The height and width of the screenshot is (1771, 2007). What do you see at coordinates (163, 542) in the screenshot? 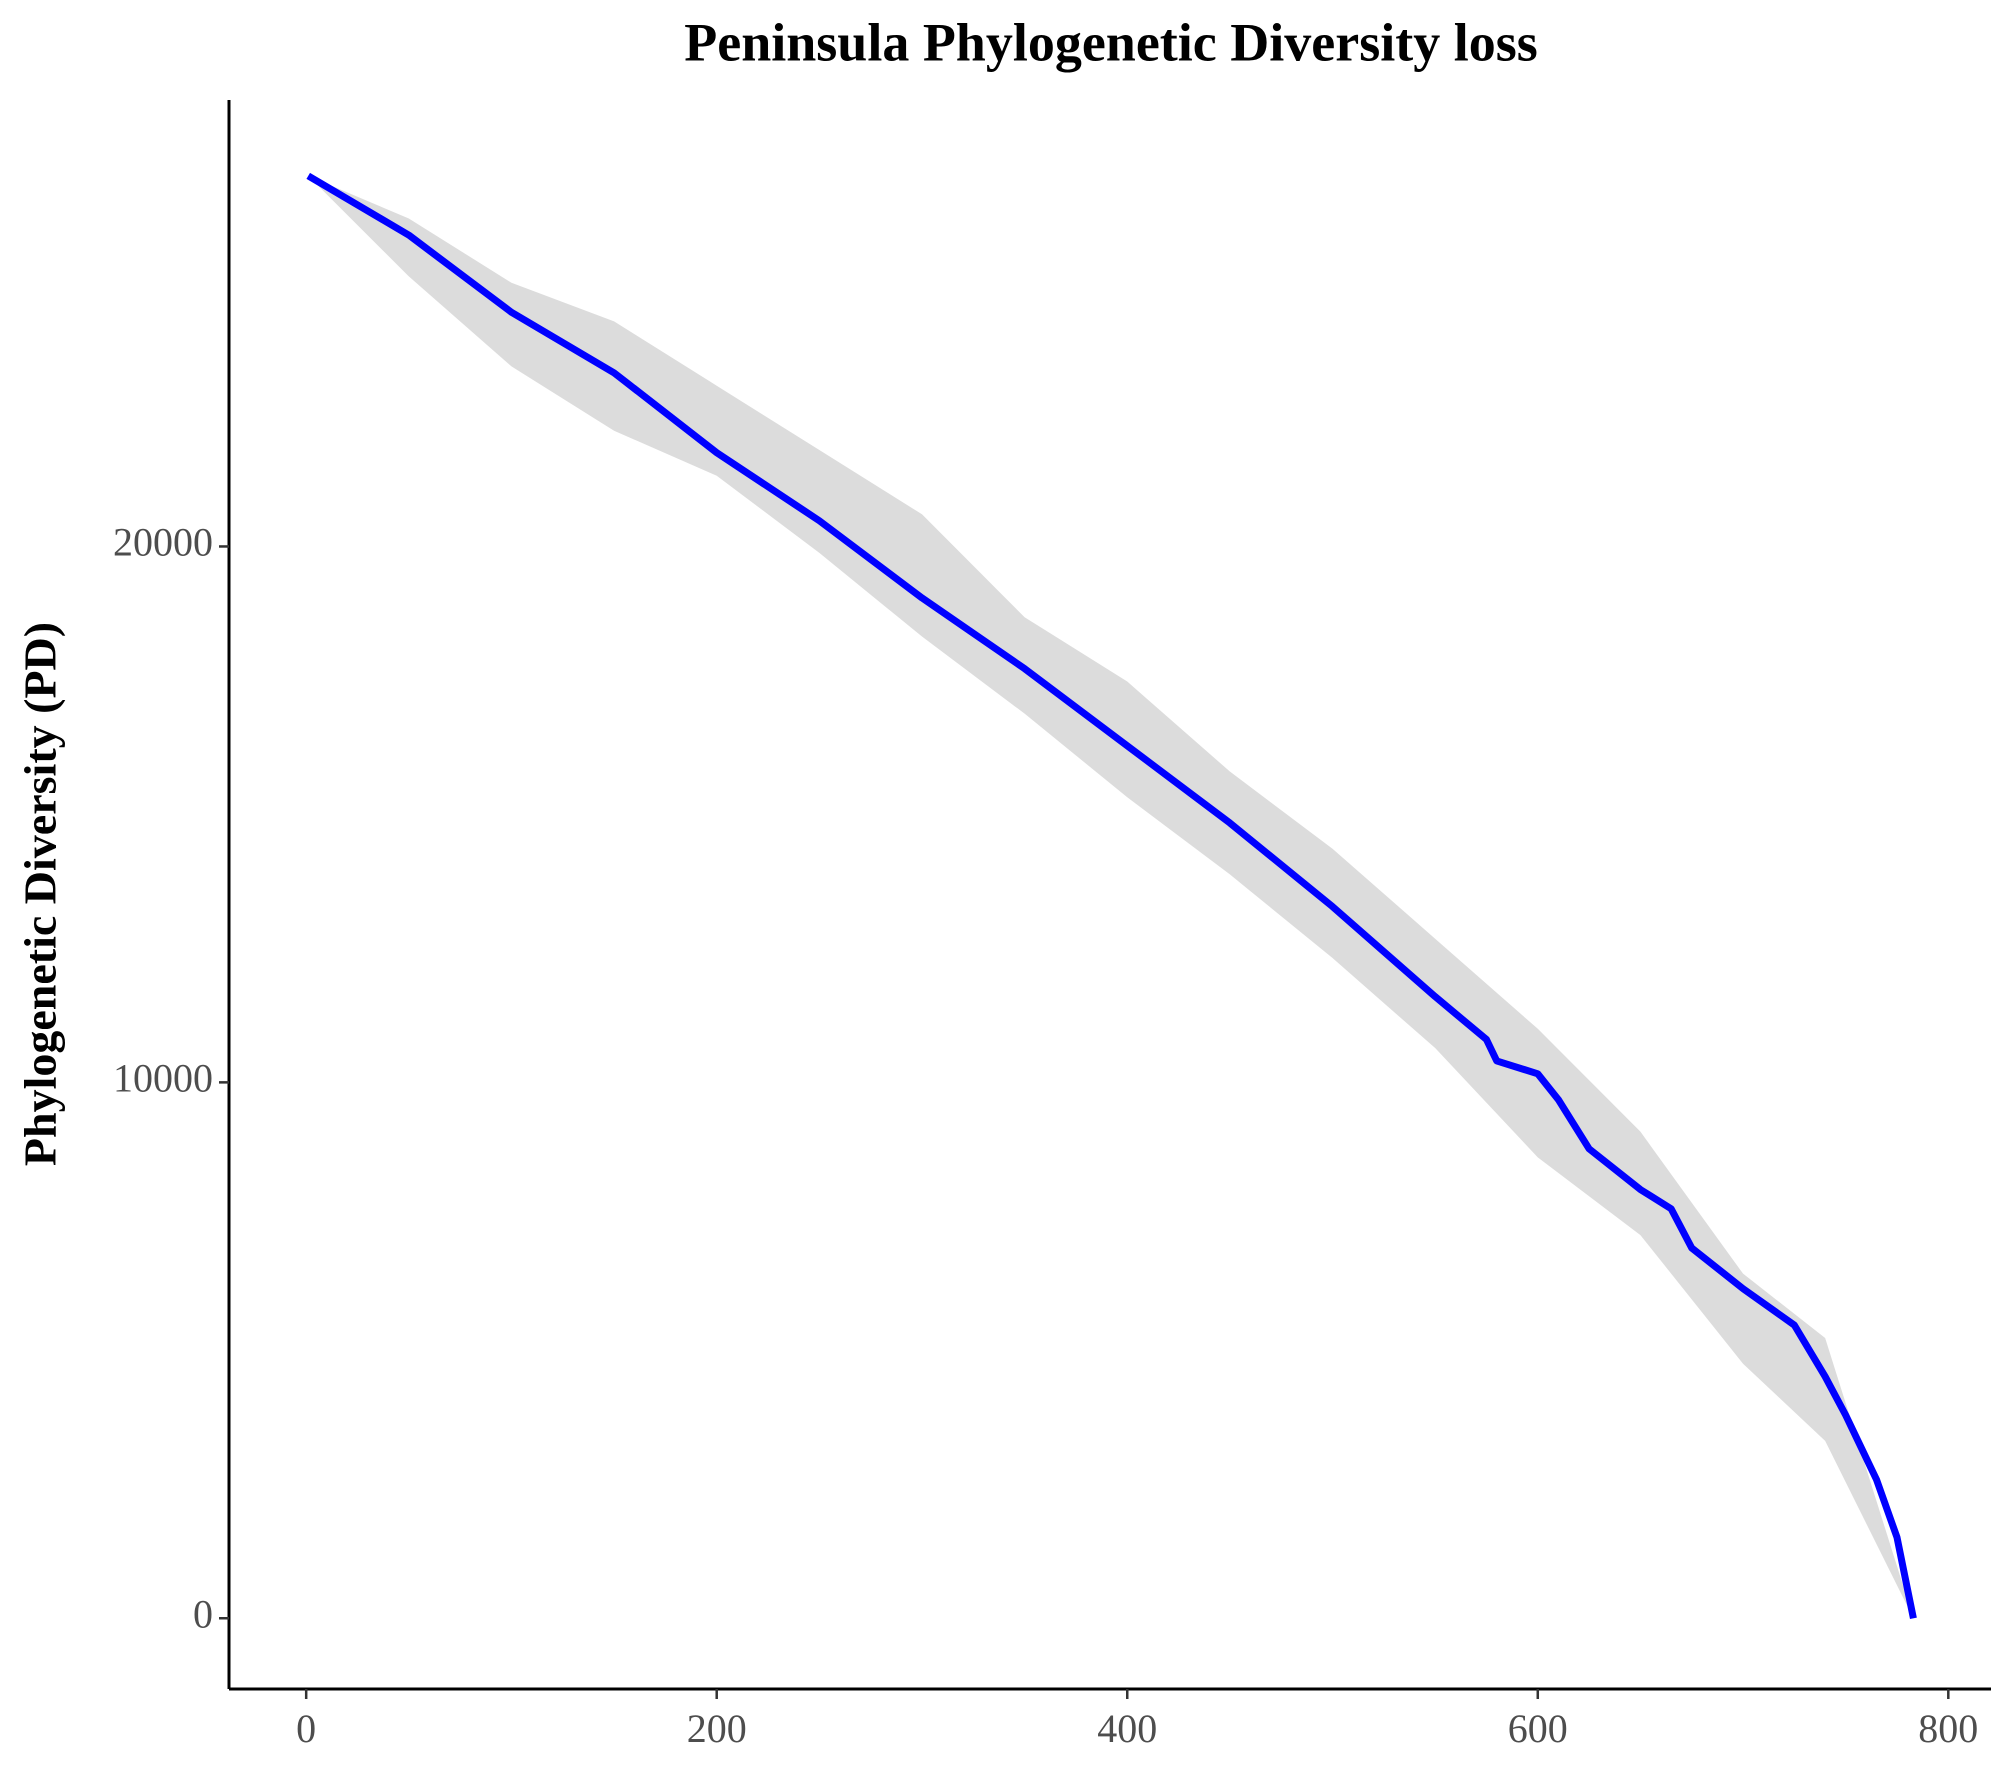
I see `y-tick-label: 20000` at bounding box center [163, 542].